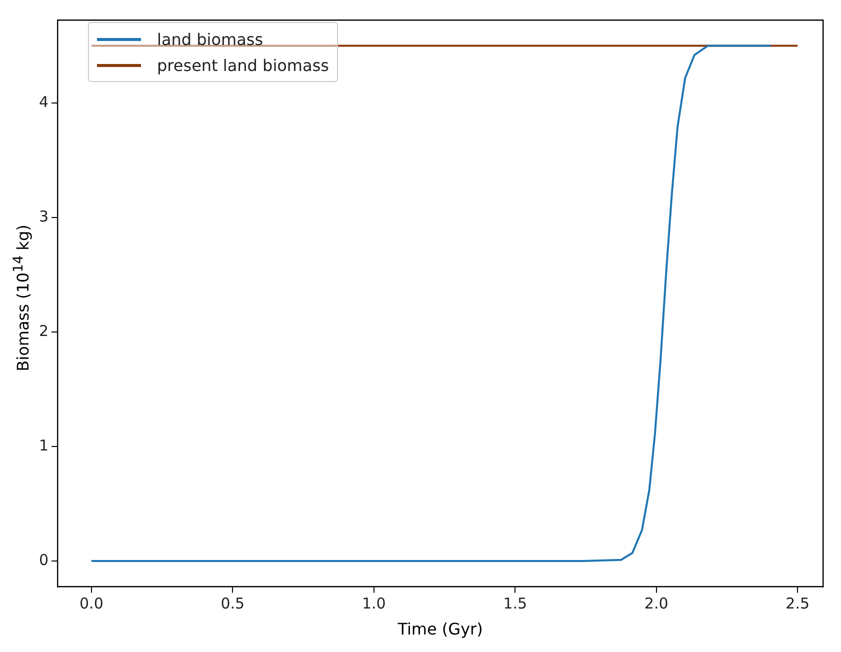 The image size is (841, 652). What do you see at coordinates (43, 101) in the screenshot?
I see `y-tick-label: 4` at bounding box center [43, 101].